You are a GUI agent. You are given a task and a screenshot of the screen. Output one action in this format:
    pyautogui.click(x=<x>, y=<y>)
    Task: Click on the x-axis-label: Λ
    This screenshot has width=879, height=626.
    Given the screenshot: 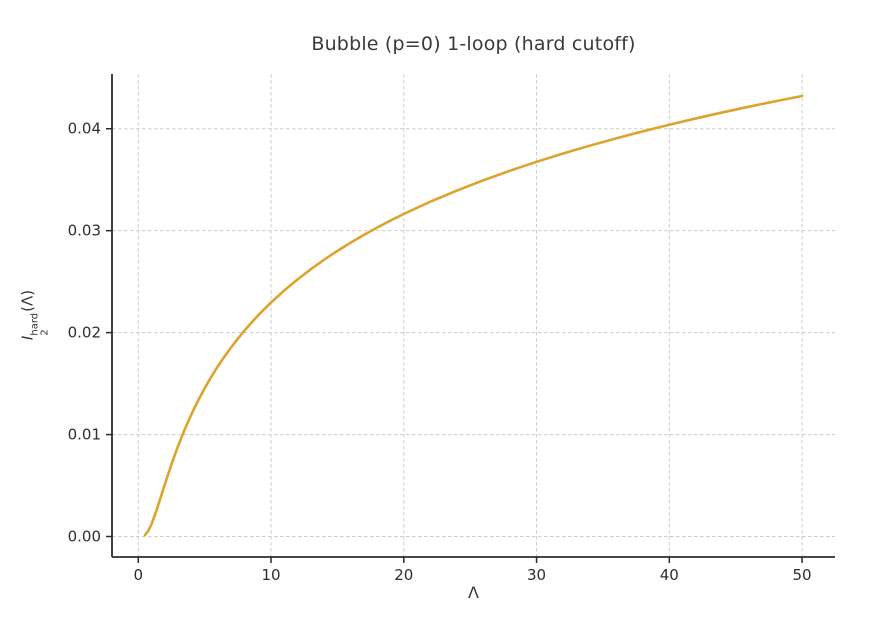 What is the action you would take?
    pyautogui.click(x=473, y=592)
    